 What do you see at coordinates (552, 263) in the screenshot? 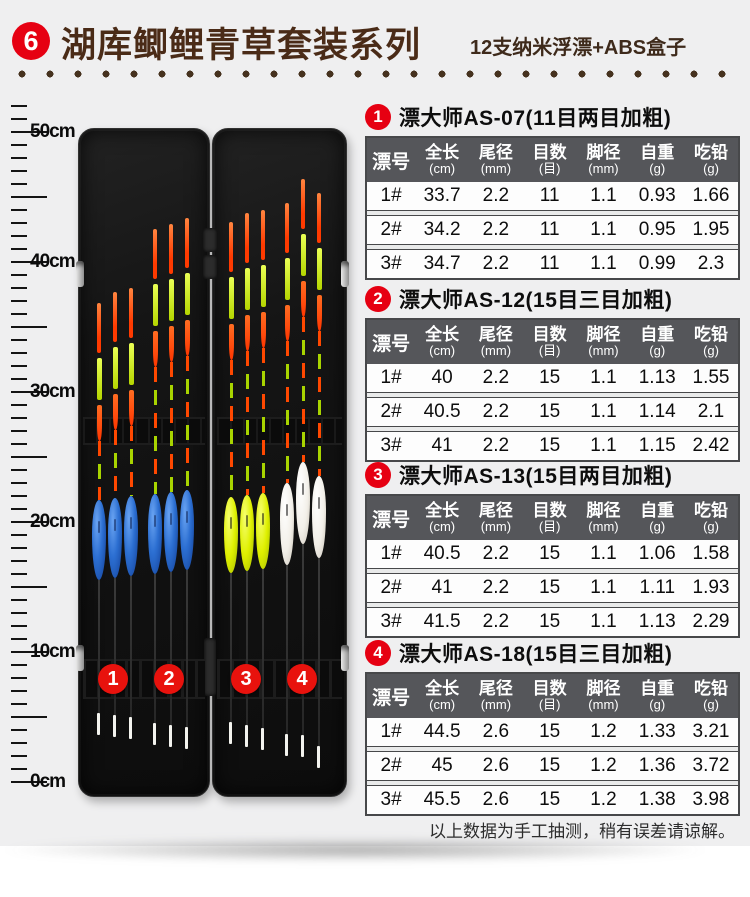
I see `table-row: 3# 34.7 2.2 11 1.1 0.99 2.3` at bounding box center [552, 263].